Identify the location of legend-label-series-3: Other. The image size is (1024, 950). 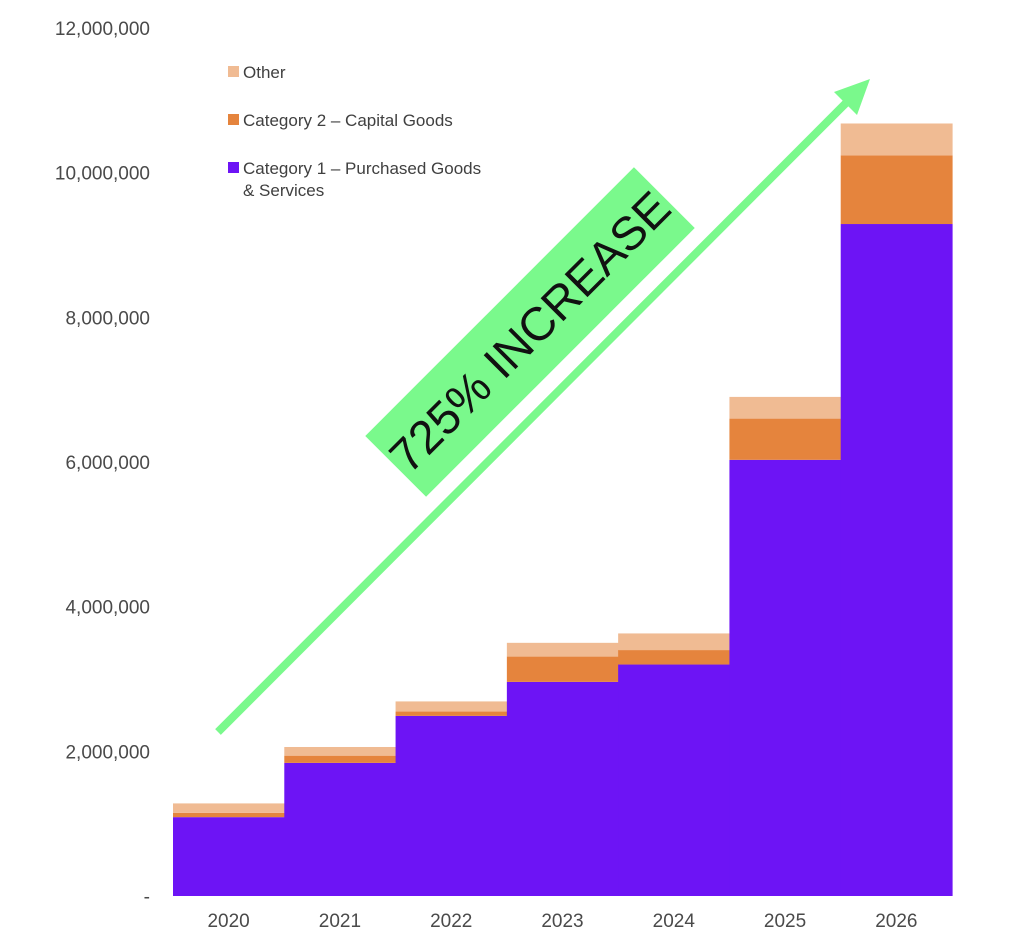
(264, 72).